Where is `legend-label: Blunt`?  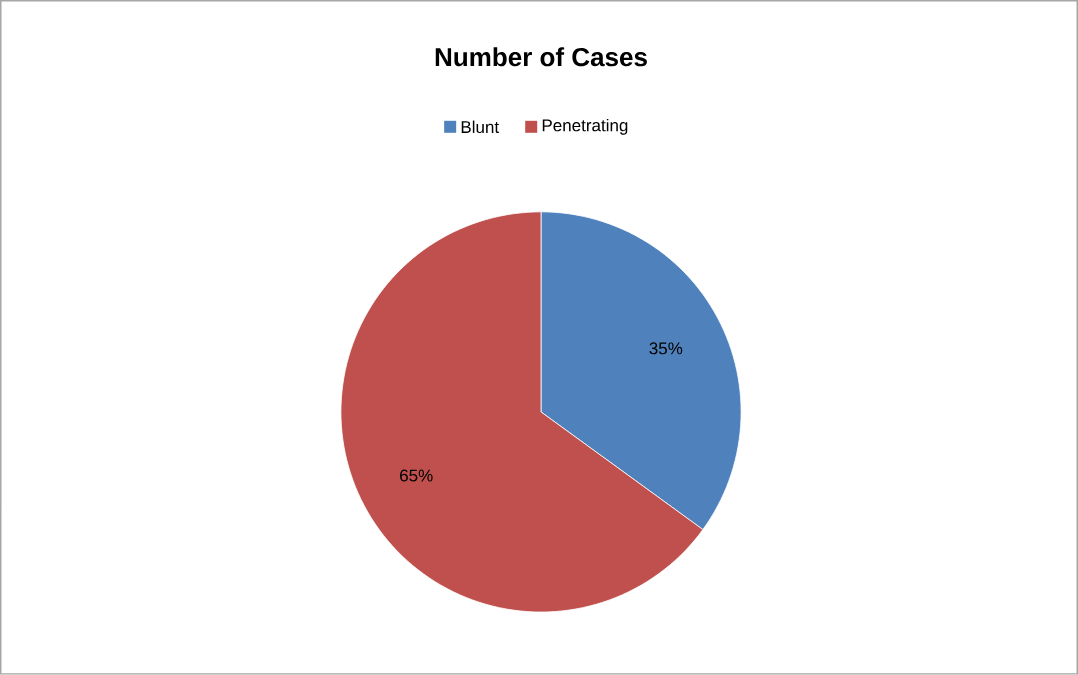
legend-label: Blunt is located at coordinates (480, 127).